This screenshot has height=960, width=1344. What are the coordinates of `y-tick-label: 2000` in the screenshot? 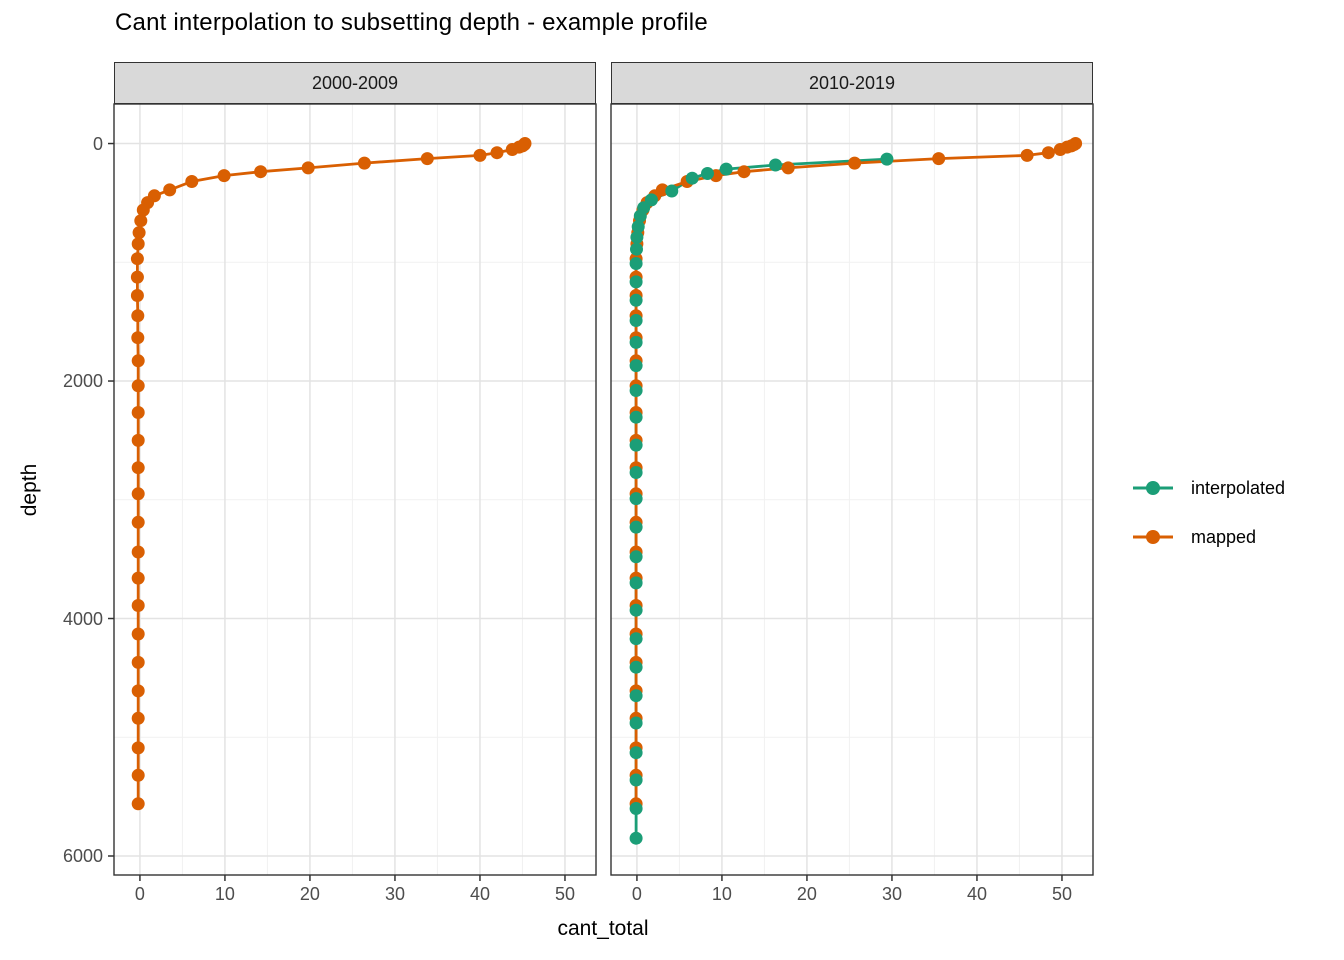 It's located at (82, 381).